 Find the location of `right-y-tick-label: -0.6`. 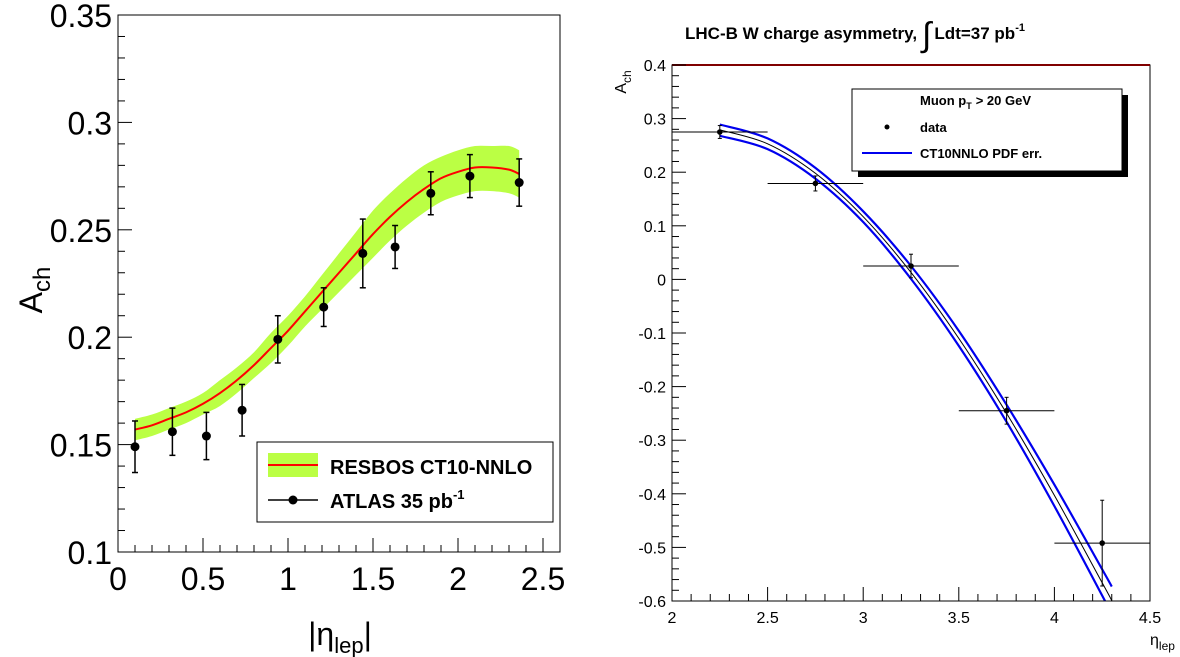

right-y-tick-label: -0.6 is located at coordinates (652, 602).